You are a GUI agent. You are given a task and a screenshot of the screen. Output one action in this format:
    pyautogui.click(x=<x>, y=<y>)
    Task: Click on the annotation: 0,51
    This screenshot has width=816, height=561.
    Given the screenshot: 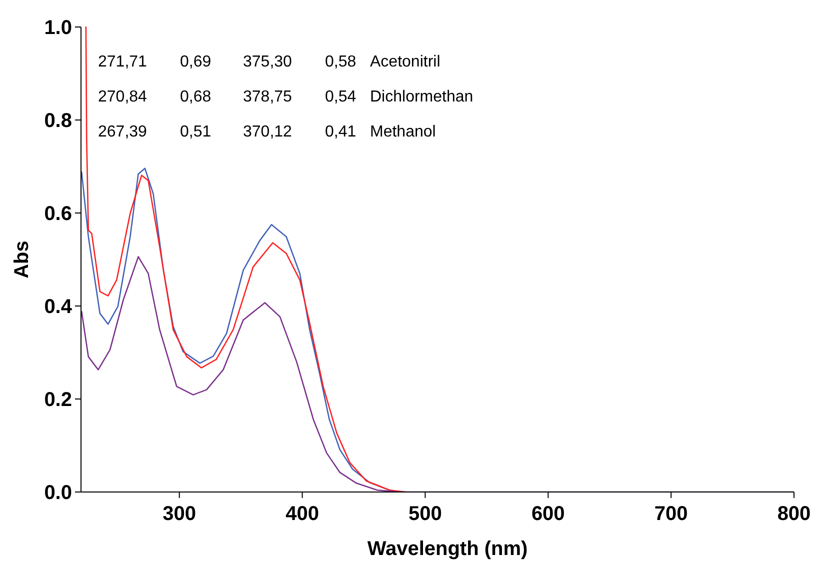 What is the action you would take?
    pyautogui.click(x=196, y=132)
    